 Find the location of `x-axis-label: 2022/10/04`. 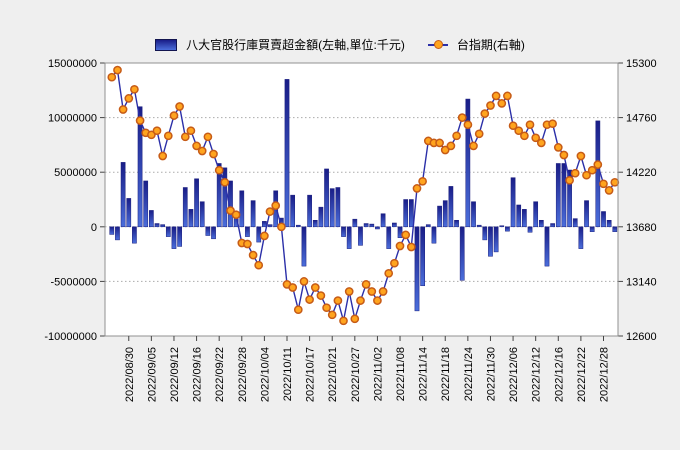

x-axis-label: 2022/10/04 is located at coordinates (265, 374).